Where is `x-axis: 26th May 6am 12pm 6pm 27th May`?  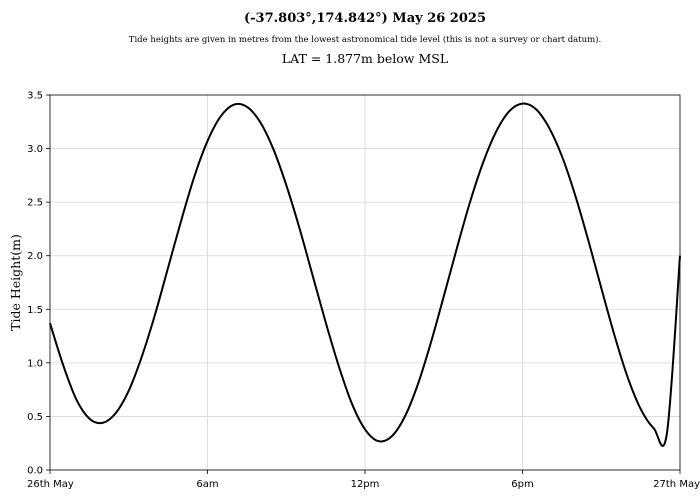
x-axis: 26th May 6am 12pm 6pm 27th May is located at coordinates (363, 480).